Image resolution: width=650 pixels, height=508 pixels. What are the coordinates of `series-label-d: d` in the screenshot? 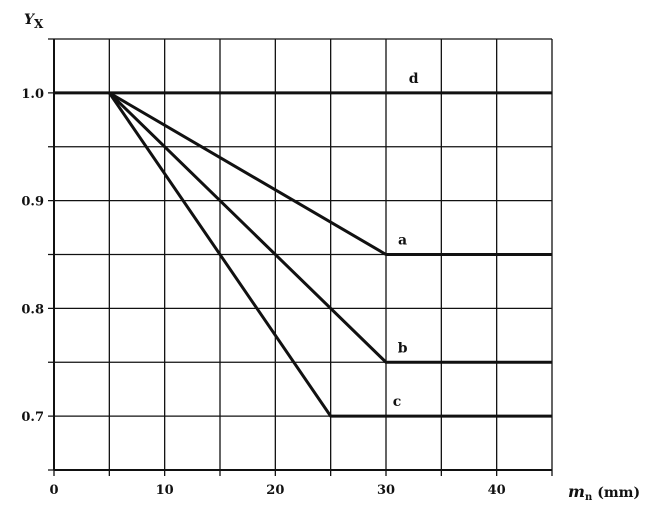 It's located at (414, 79).